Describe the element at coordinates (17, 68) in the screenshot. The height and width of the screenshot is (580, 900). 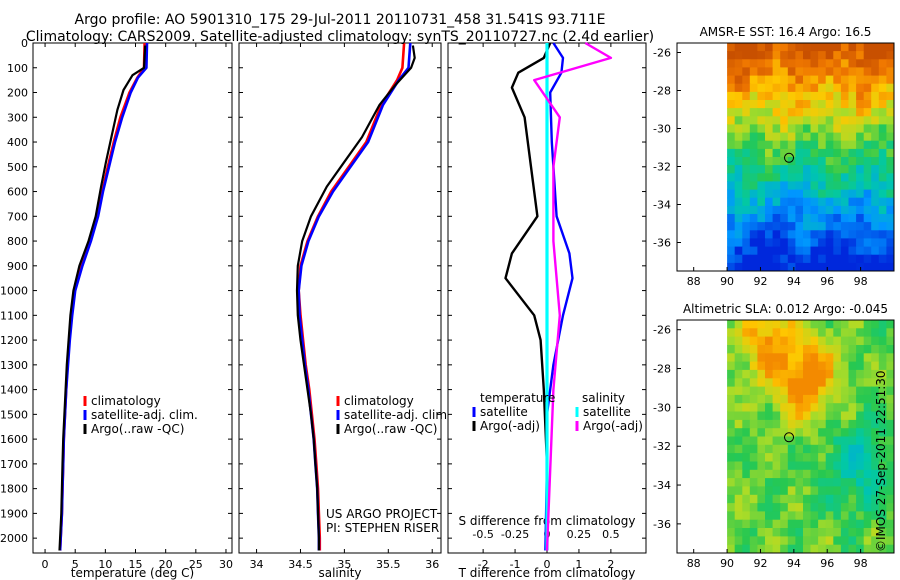
I see `y-tick-label: 100` at that location.